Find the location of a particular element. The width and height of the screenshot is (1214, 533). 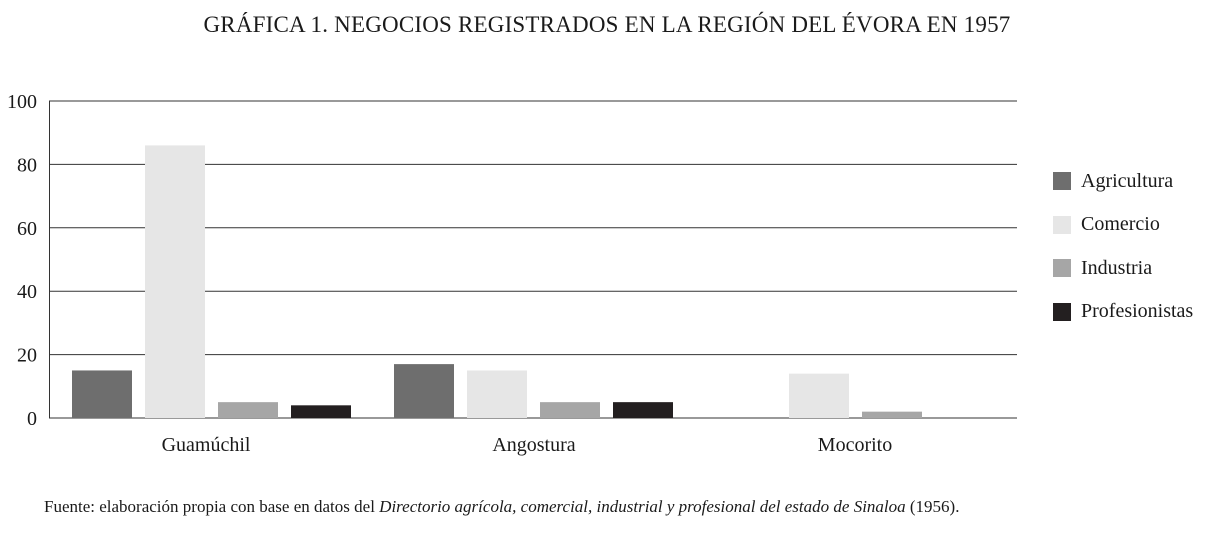

y-tick-label: 60 is located at coordinates (27, 229).